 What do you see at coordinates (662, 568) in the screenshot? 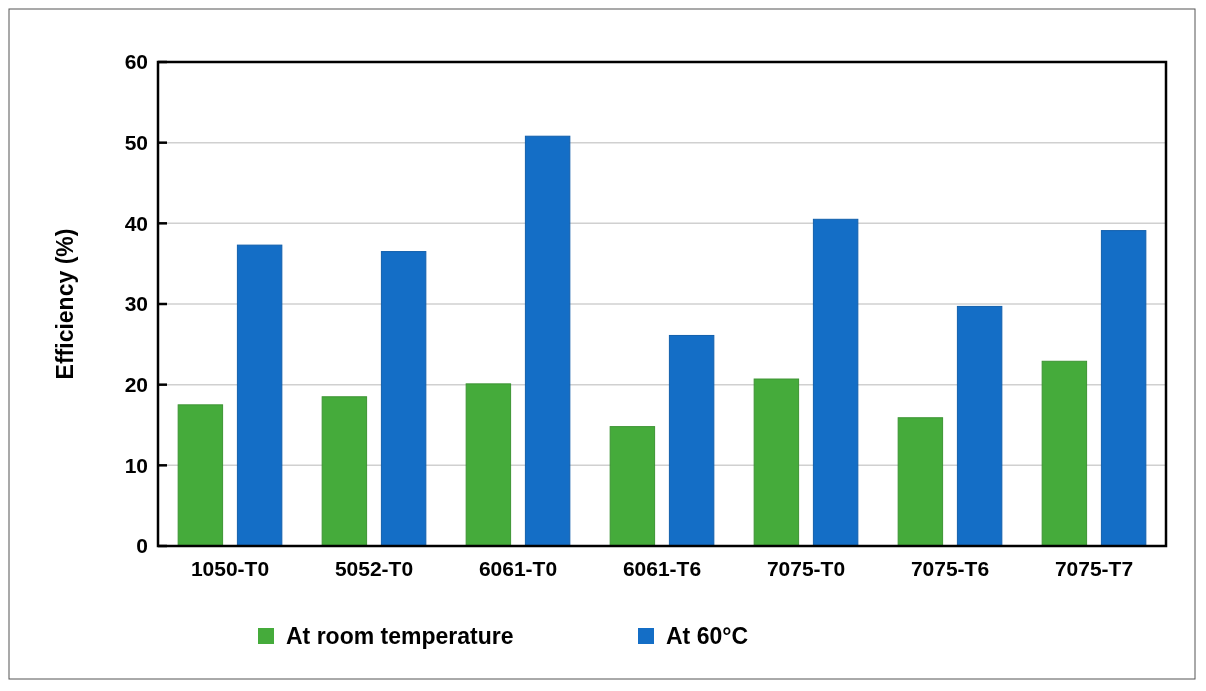
I see `x-tick-label: 6061-T6` at bounding box center [662, 568].